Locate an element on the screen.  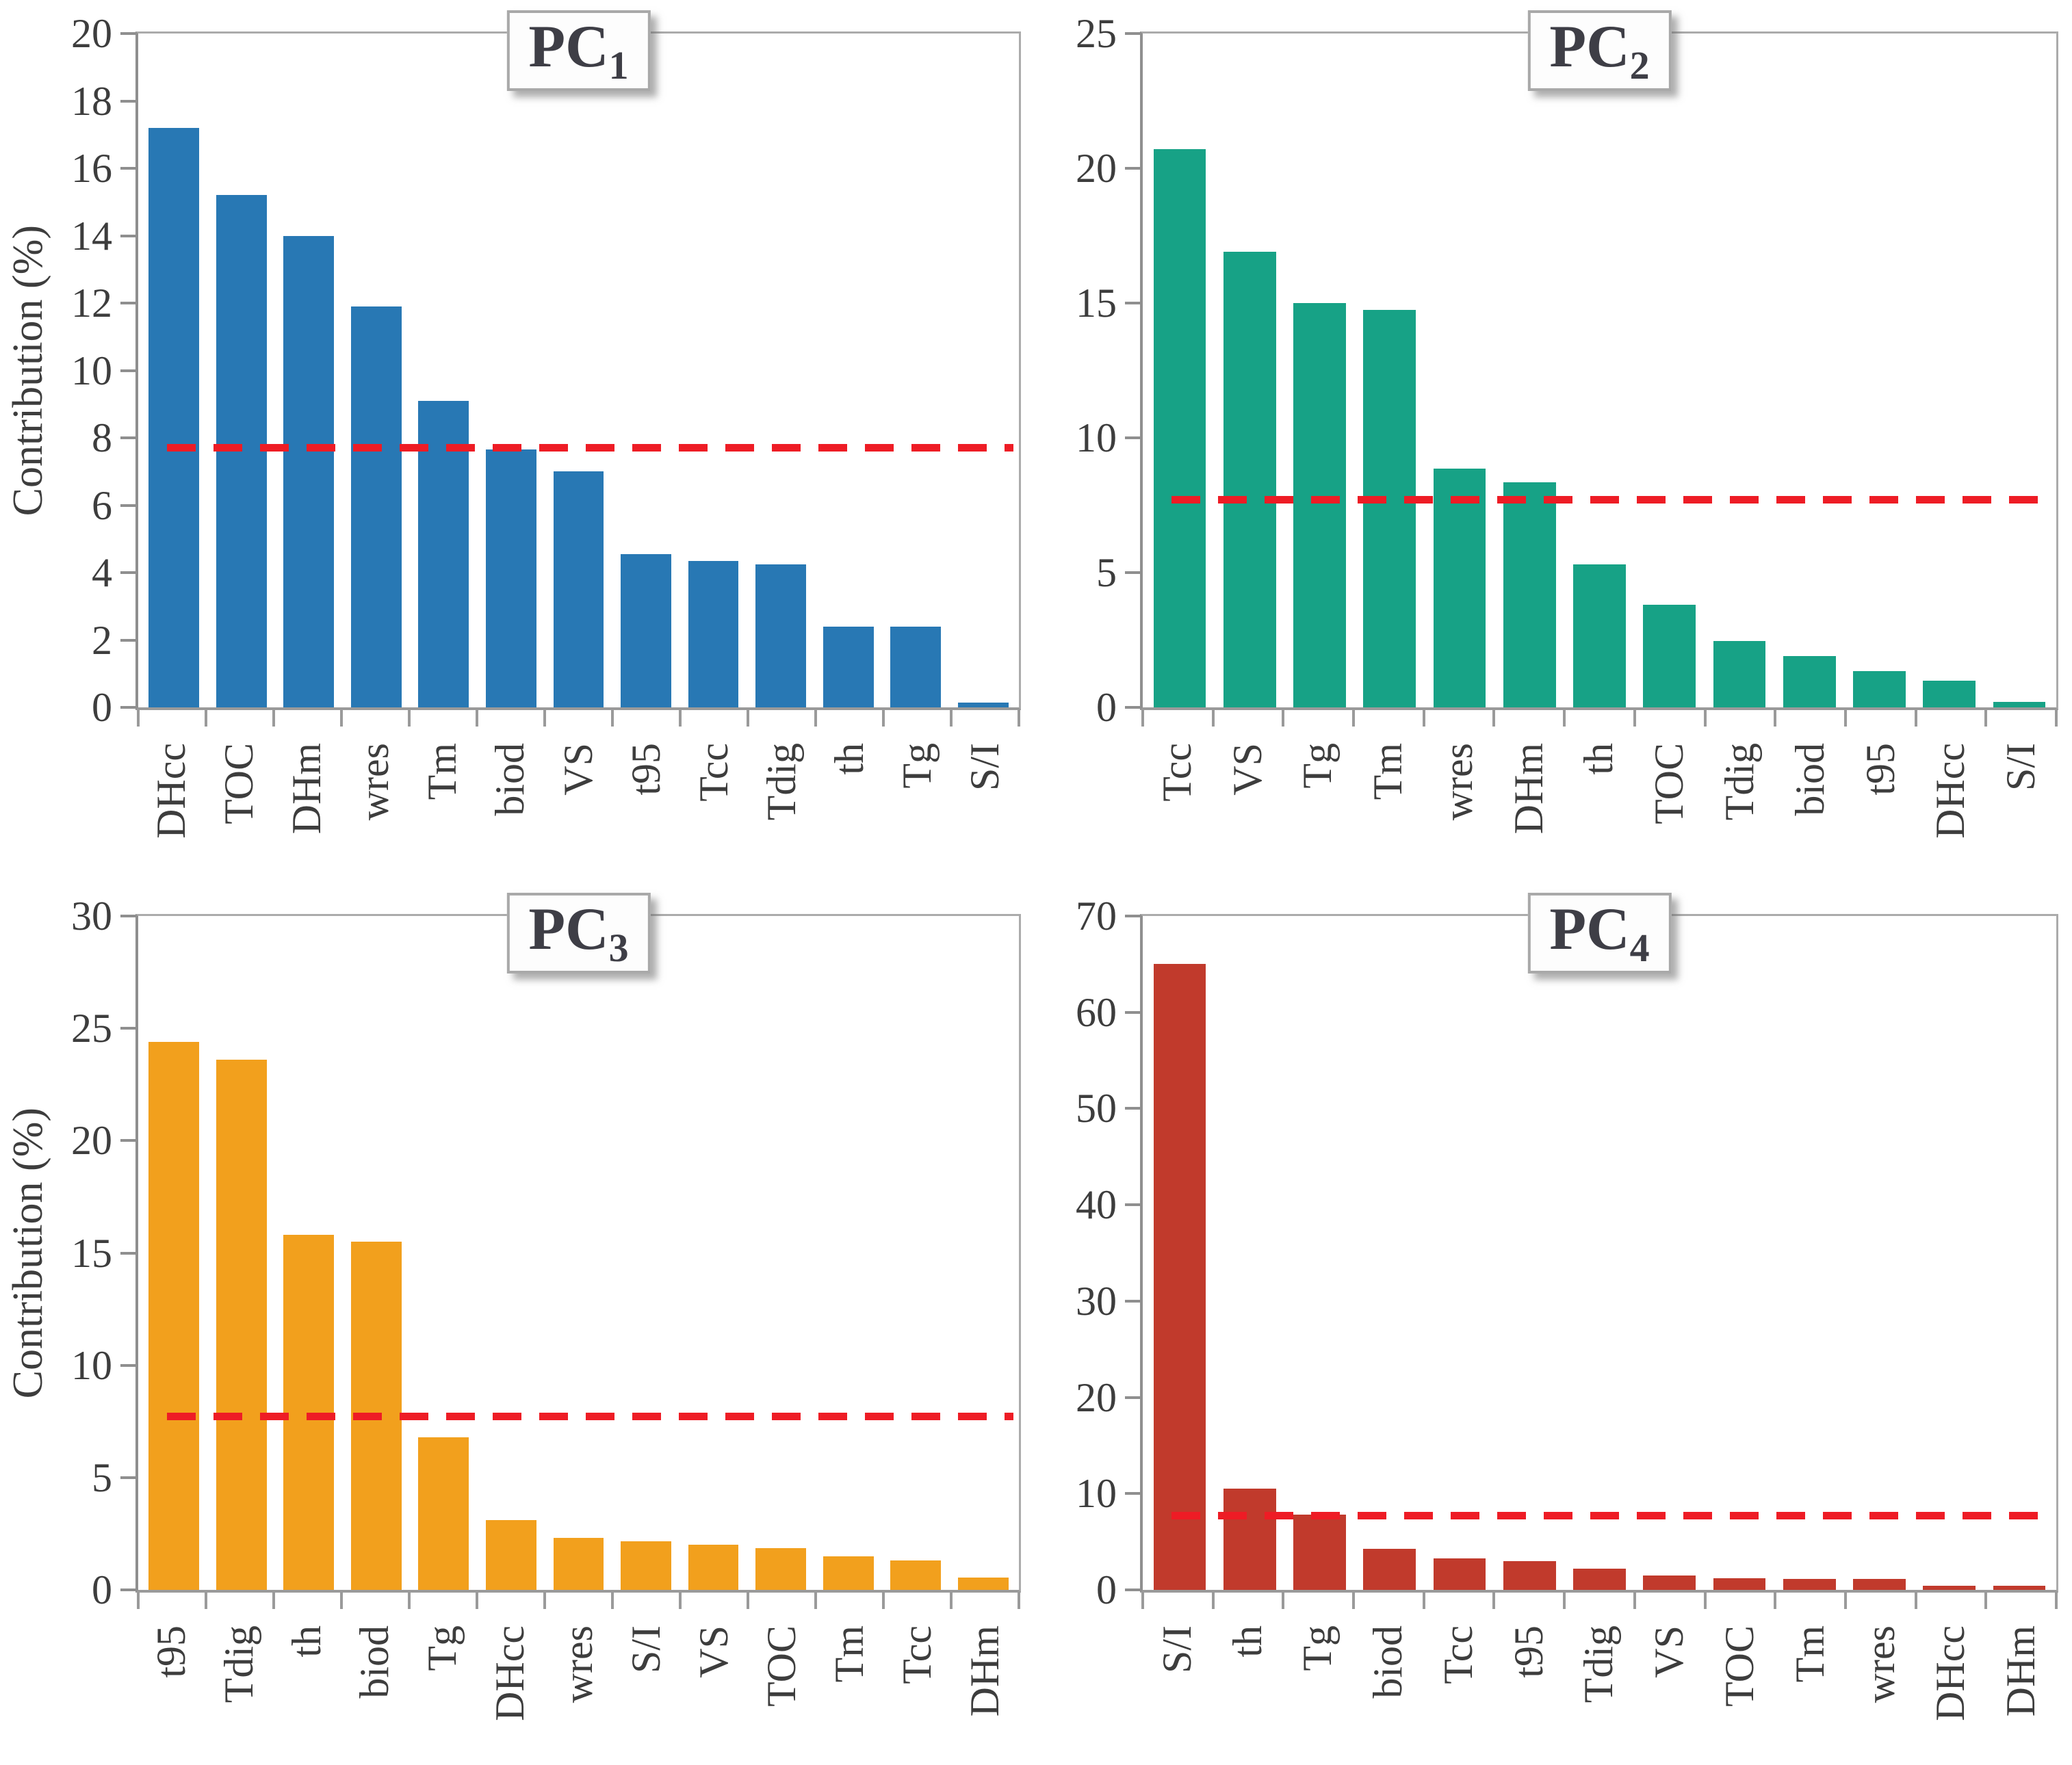
x-label-VS: VS is located at coordinates (1669, 1651).